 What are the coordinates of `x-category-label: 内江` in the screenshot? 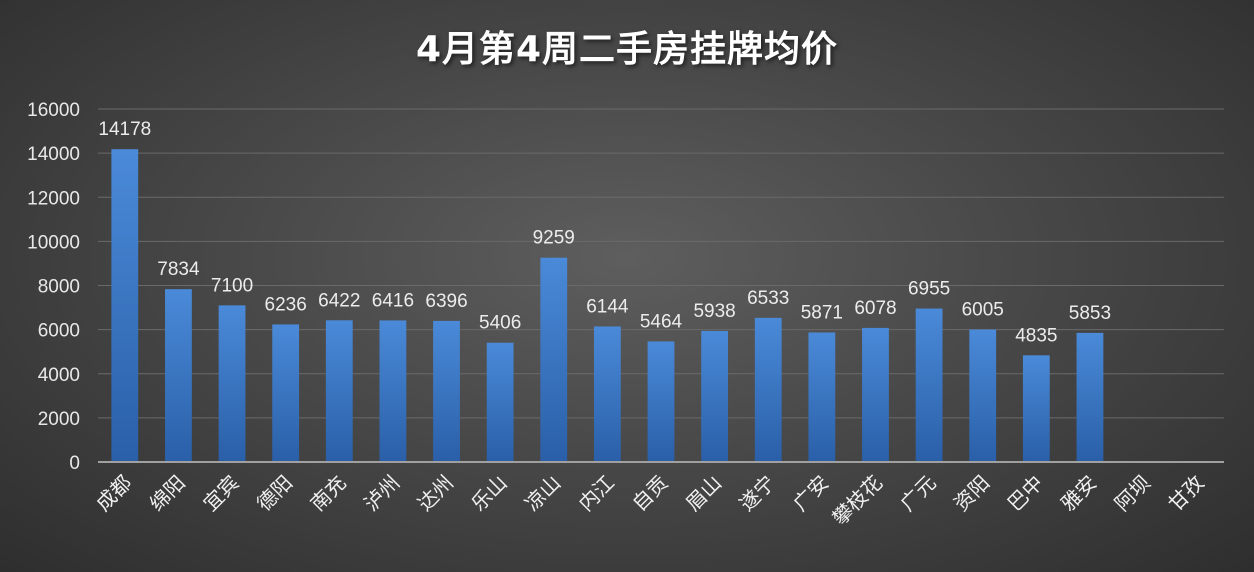 It's located at (596, 493).